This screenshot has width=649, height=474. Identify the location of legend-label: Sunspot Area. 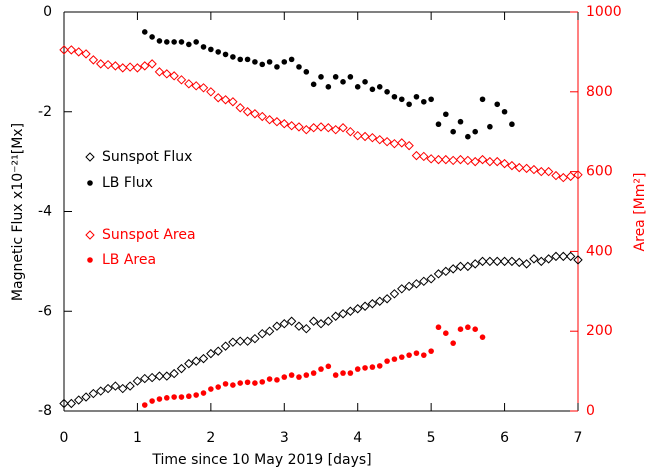
(149, 235).